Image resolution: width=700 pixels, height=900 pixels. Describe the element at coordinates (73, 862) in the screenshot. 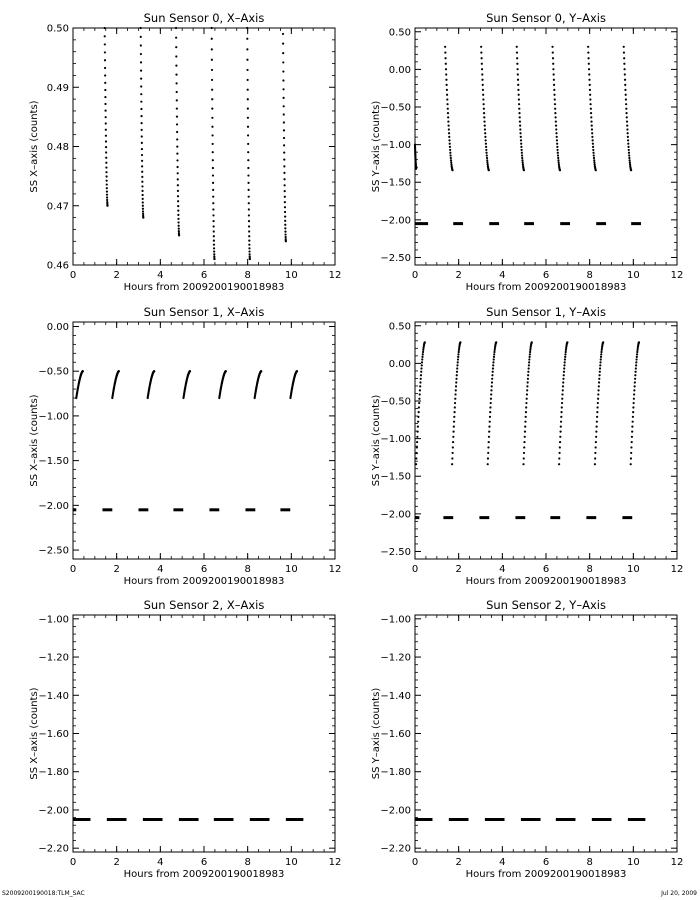

I see `x-tick-label: 0` at that location.